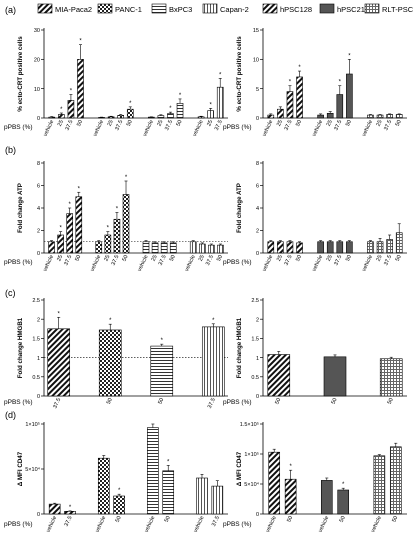 This screenshot has width=420, height=550. Describe the element at coordinates (270, 8) in the screenshot. I see `legend-swatch-hpsc128` at that location.